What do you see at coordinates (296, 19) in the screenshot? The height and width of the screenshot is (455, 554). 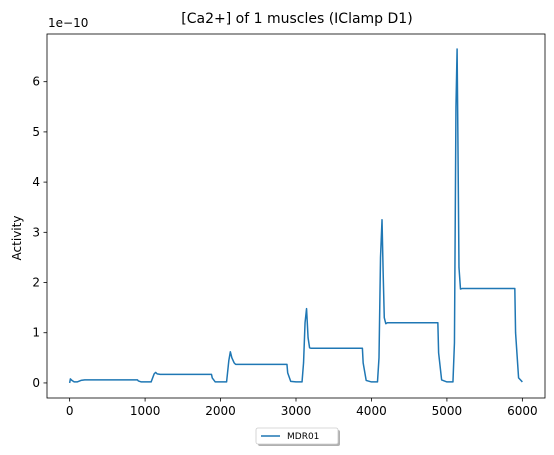 I see `chart-title: [Ca2+] of 1 muscles (IClamp D1)` at bounding box center [296, 19].